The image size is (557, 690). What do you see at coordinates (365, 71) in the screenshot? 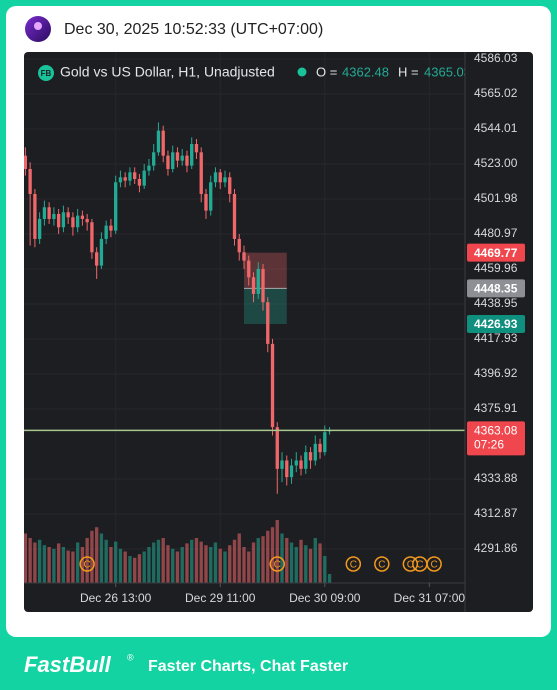
I see `open-value: 4362.48` at bounding box center [365, 71].